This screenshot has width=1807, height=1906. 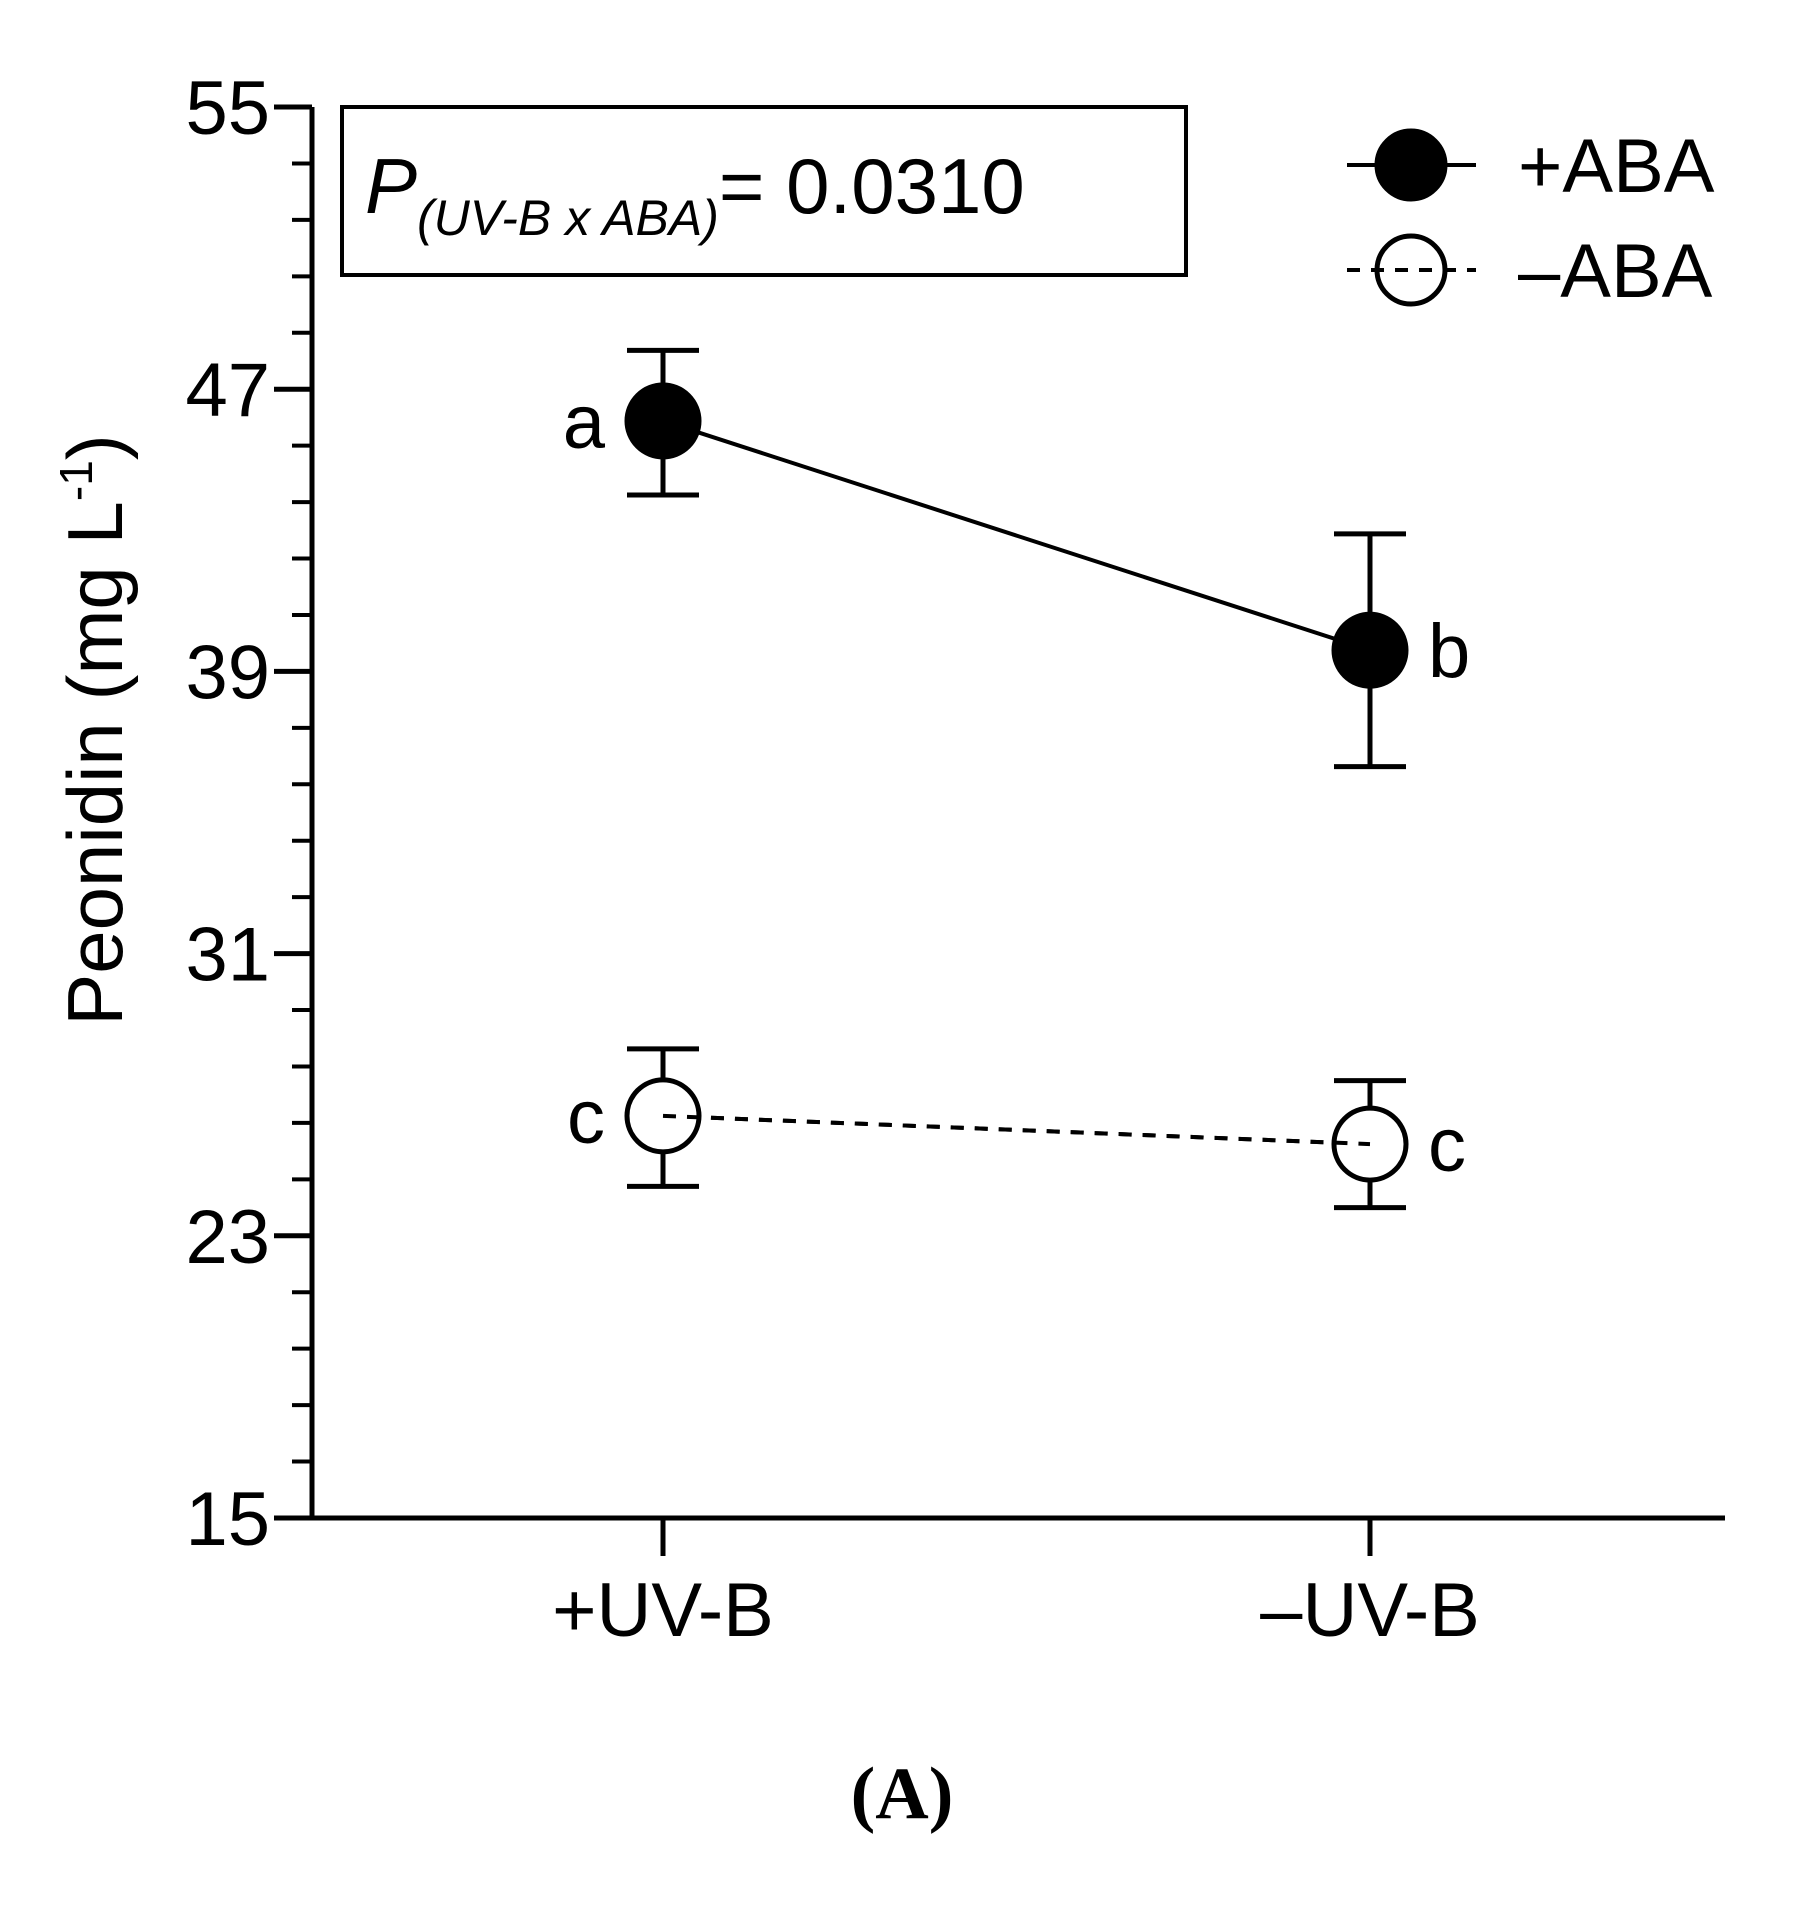 I want to click on y-axis-title: Peonidin (mg L-1), so click(x=94, y=730).